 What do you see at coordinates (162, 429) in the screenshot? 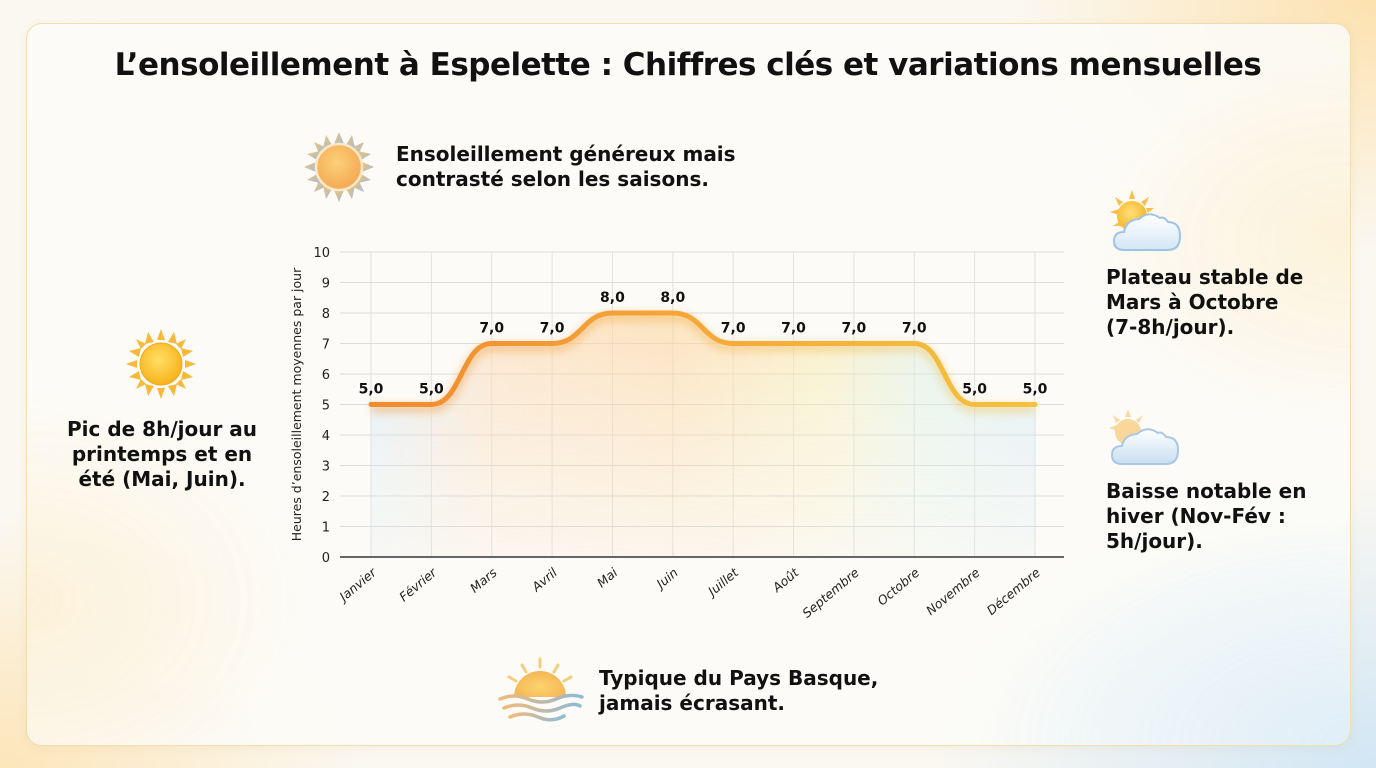
I see `note-left-line-1: Pic de 8h/jour au` at bounding box center [162, 429].